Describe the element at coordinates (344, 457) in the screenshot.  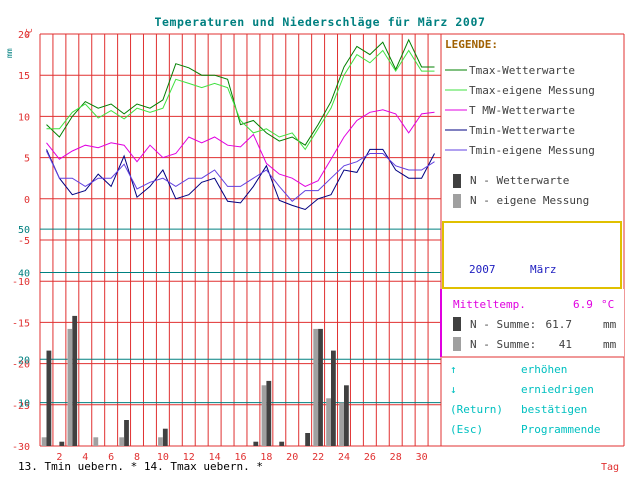
I see `day-tick-label: 24` at that location.